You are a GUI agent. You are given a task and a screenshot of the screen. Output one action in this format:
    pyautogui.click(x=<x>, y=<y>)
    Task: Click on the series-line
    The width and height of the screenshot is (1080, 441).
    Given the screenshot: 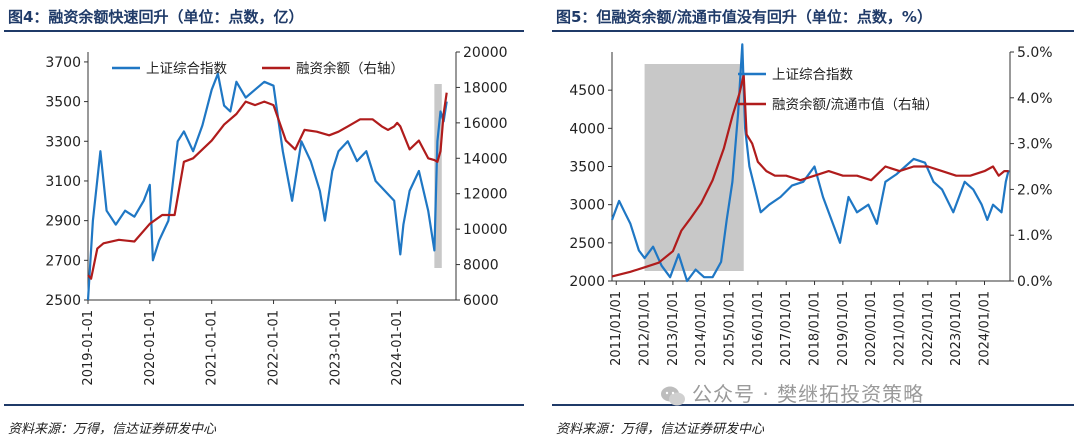 What is the action you would take?
    pyautogui.click(x=267, y=186)
    